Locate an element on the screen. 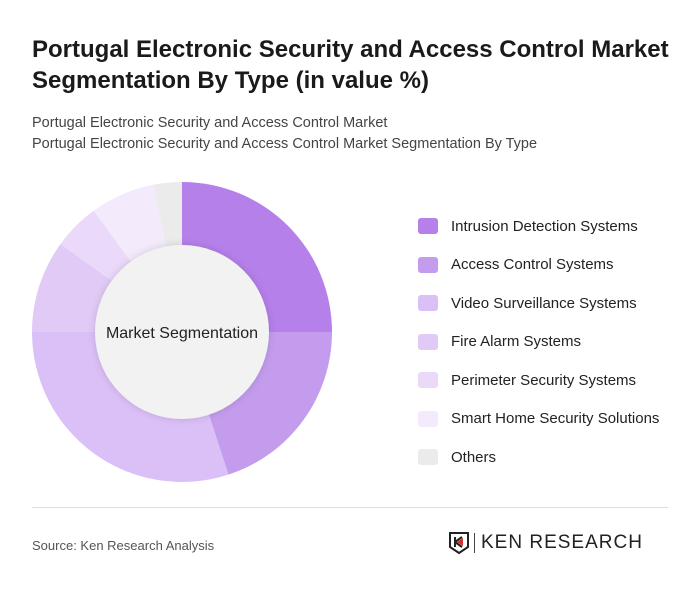 The image size is (700, 591). legend-item: Intrusion Detection Systems is located at coordinates (538, 226).